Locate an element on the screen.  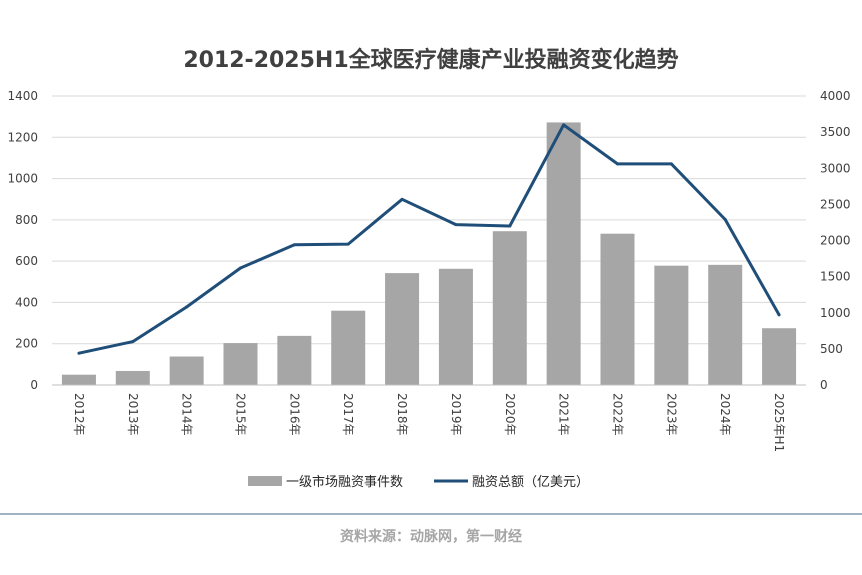
legend: 一级市场融资事件数 融资总额（亿美元） is located at coordinates (418, 482).